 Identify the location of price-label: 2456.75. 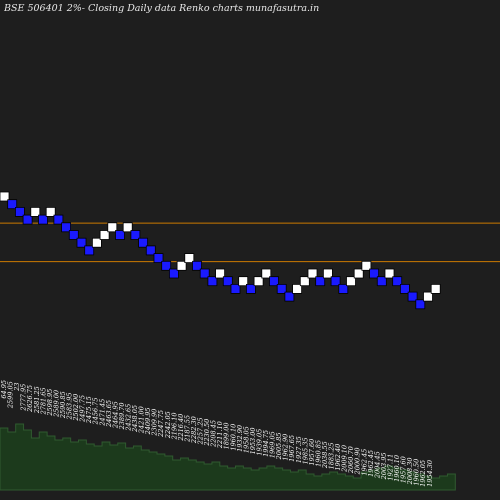
(96, 412).